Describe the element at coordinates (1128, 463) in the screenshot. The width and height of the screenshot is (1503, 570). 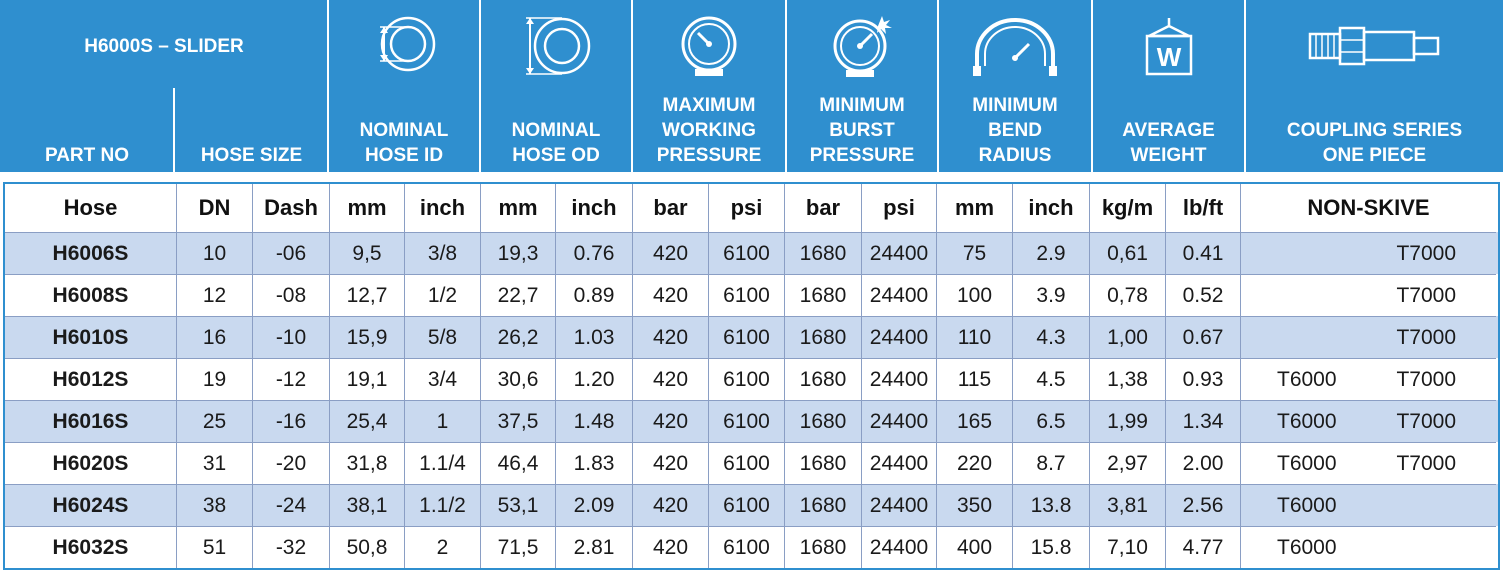
I see `table-cell: 2,97` at that location.